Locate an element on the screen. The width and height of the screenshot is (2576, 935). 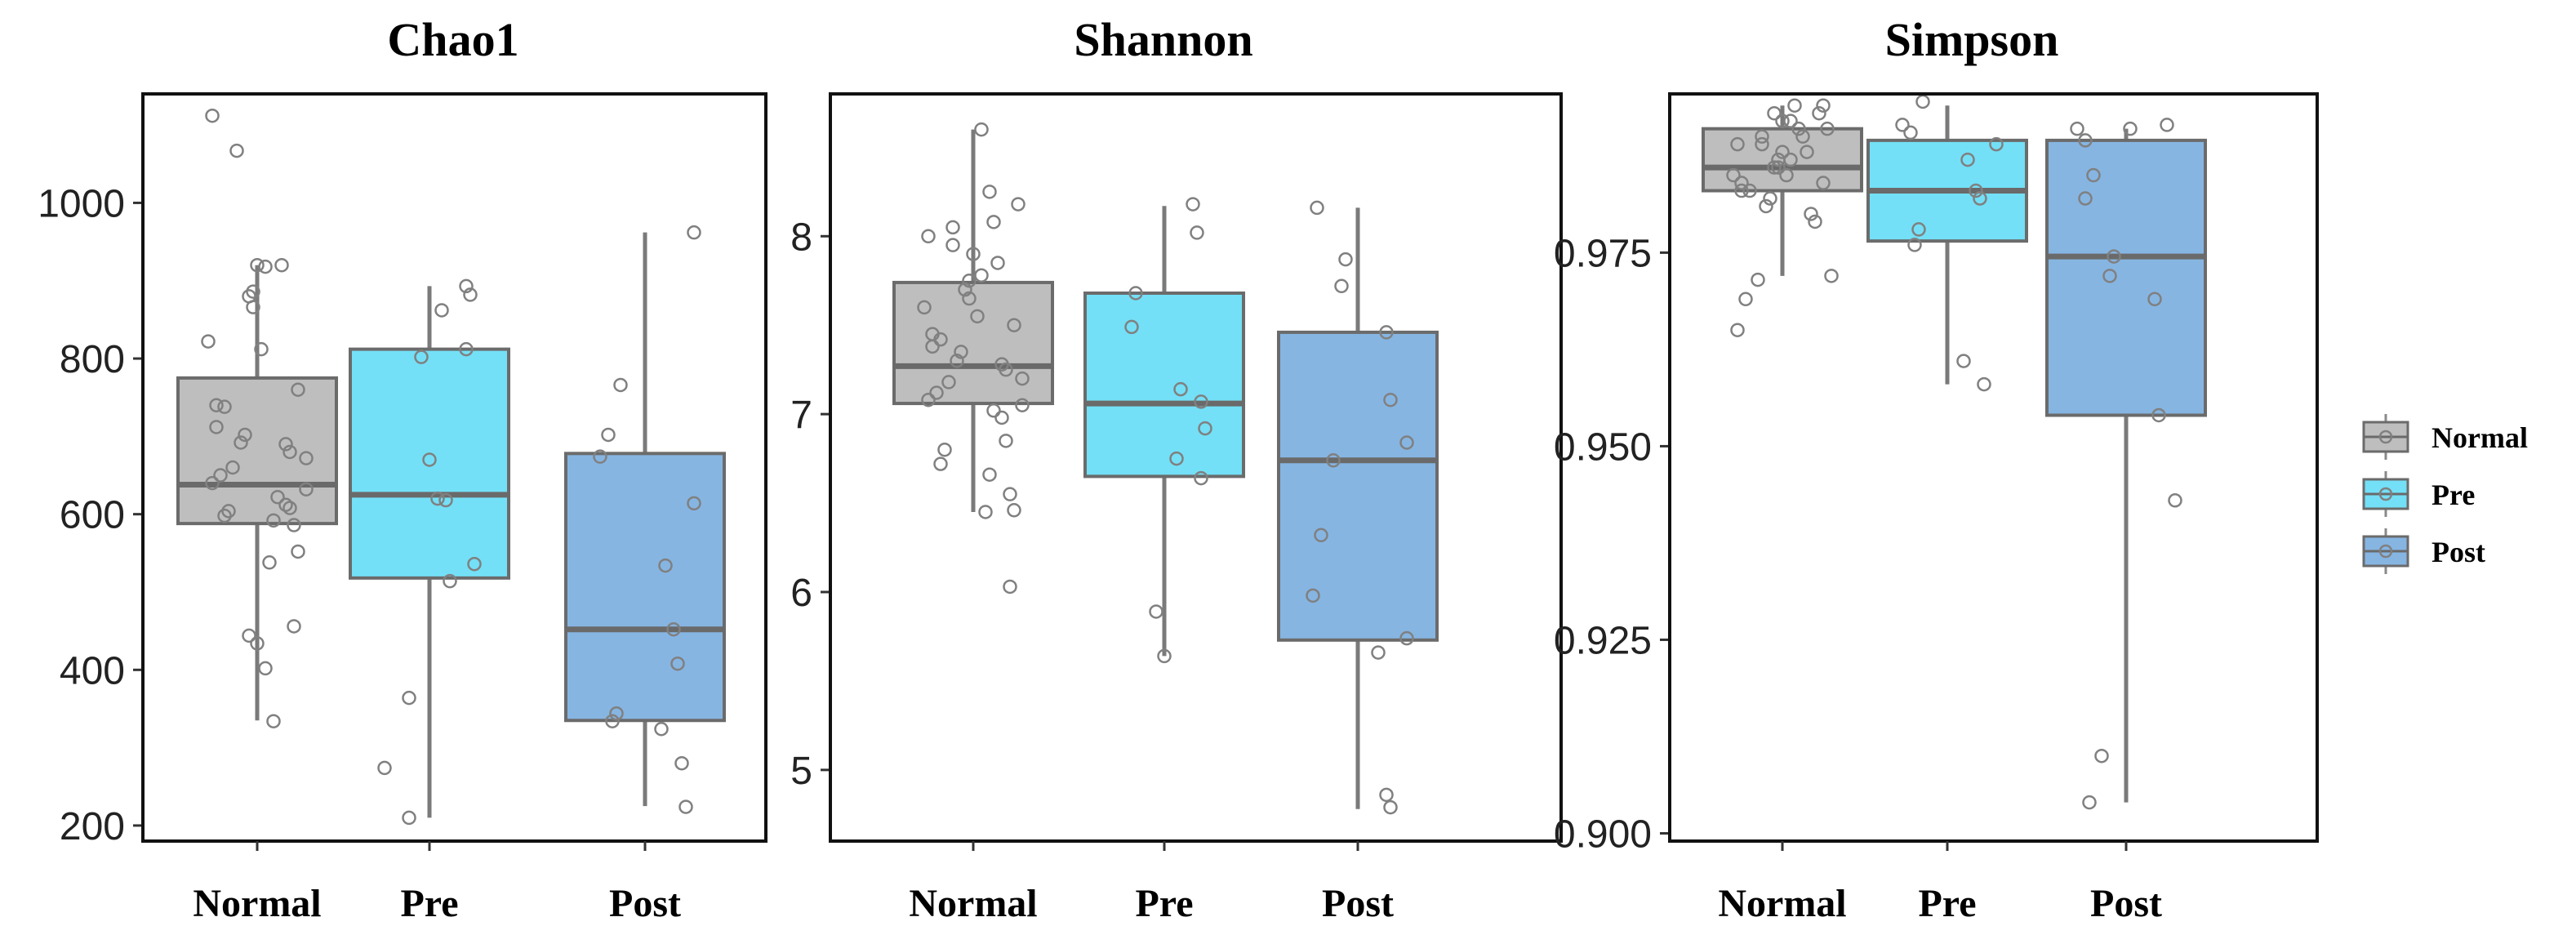
y-tick-label: 400 is located at coordinates (92, 670).